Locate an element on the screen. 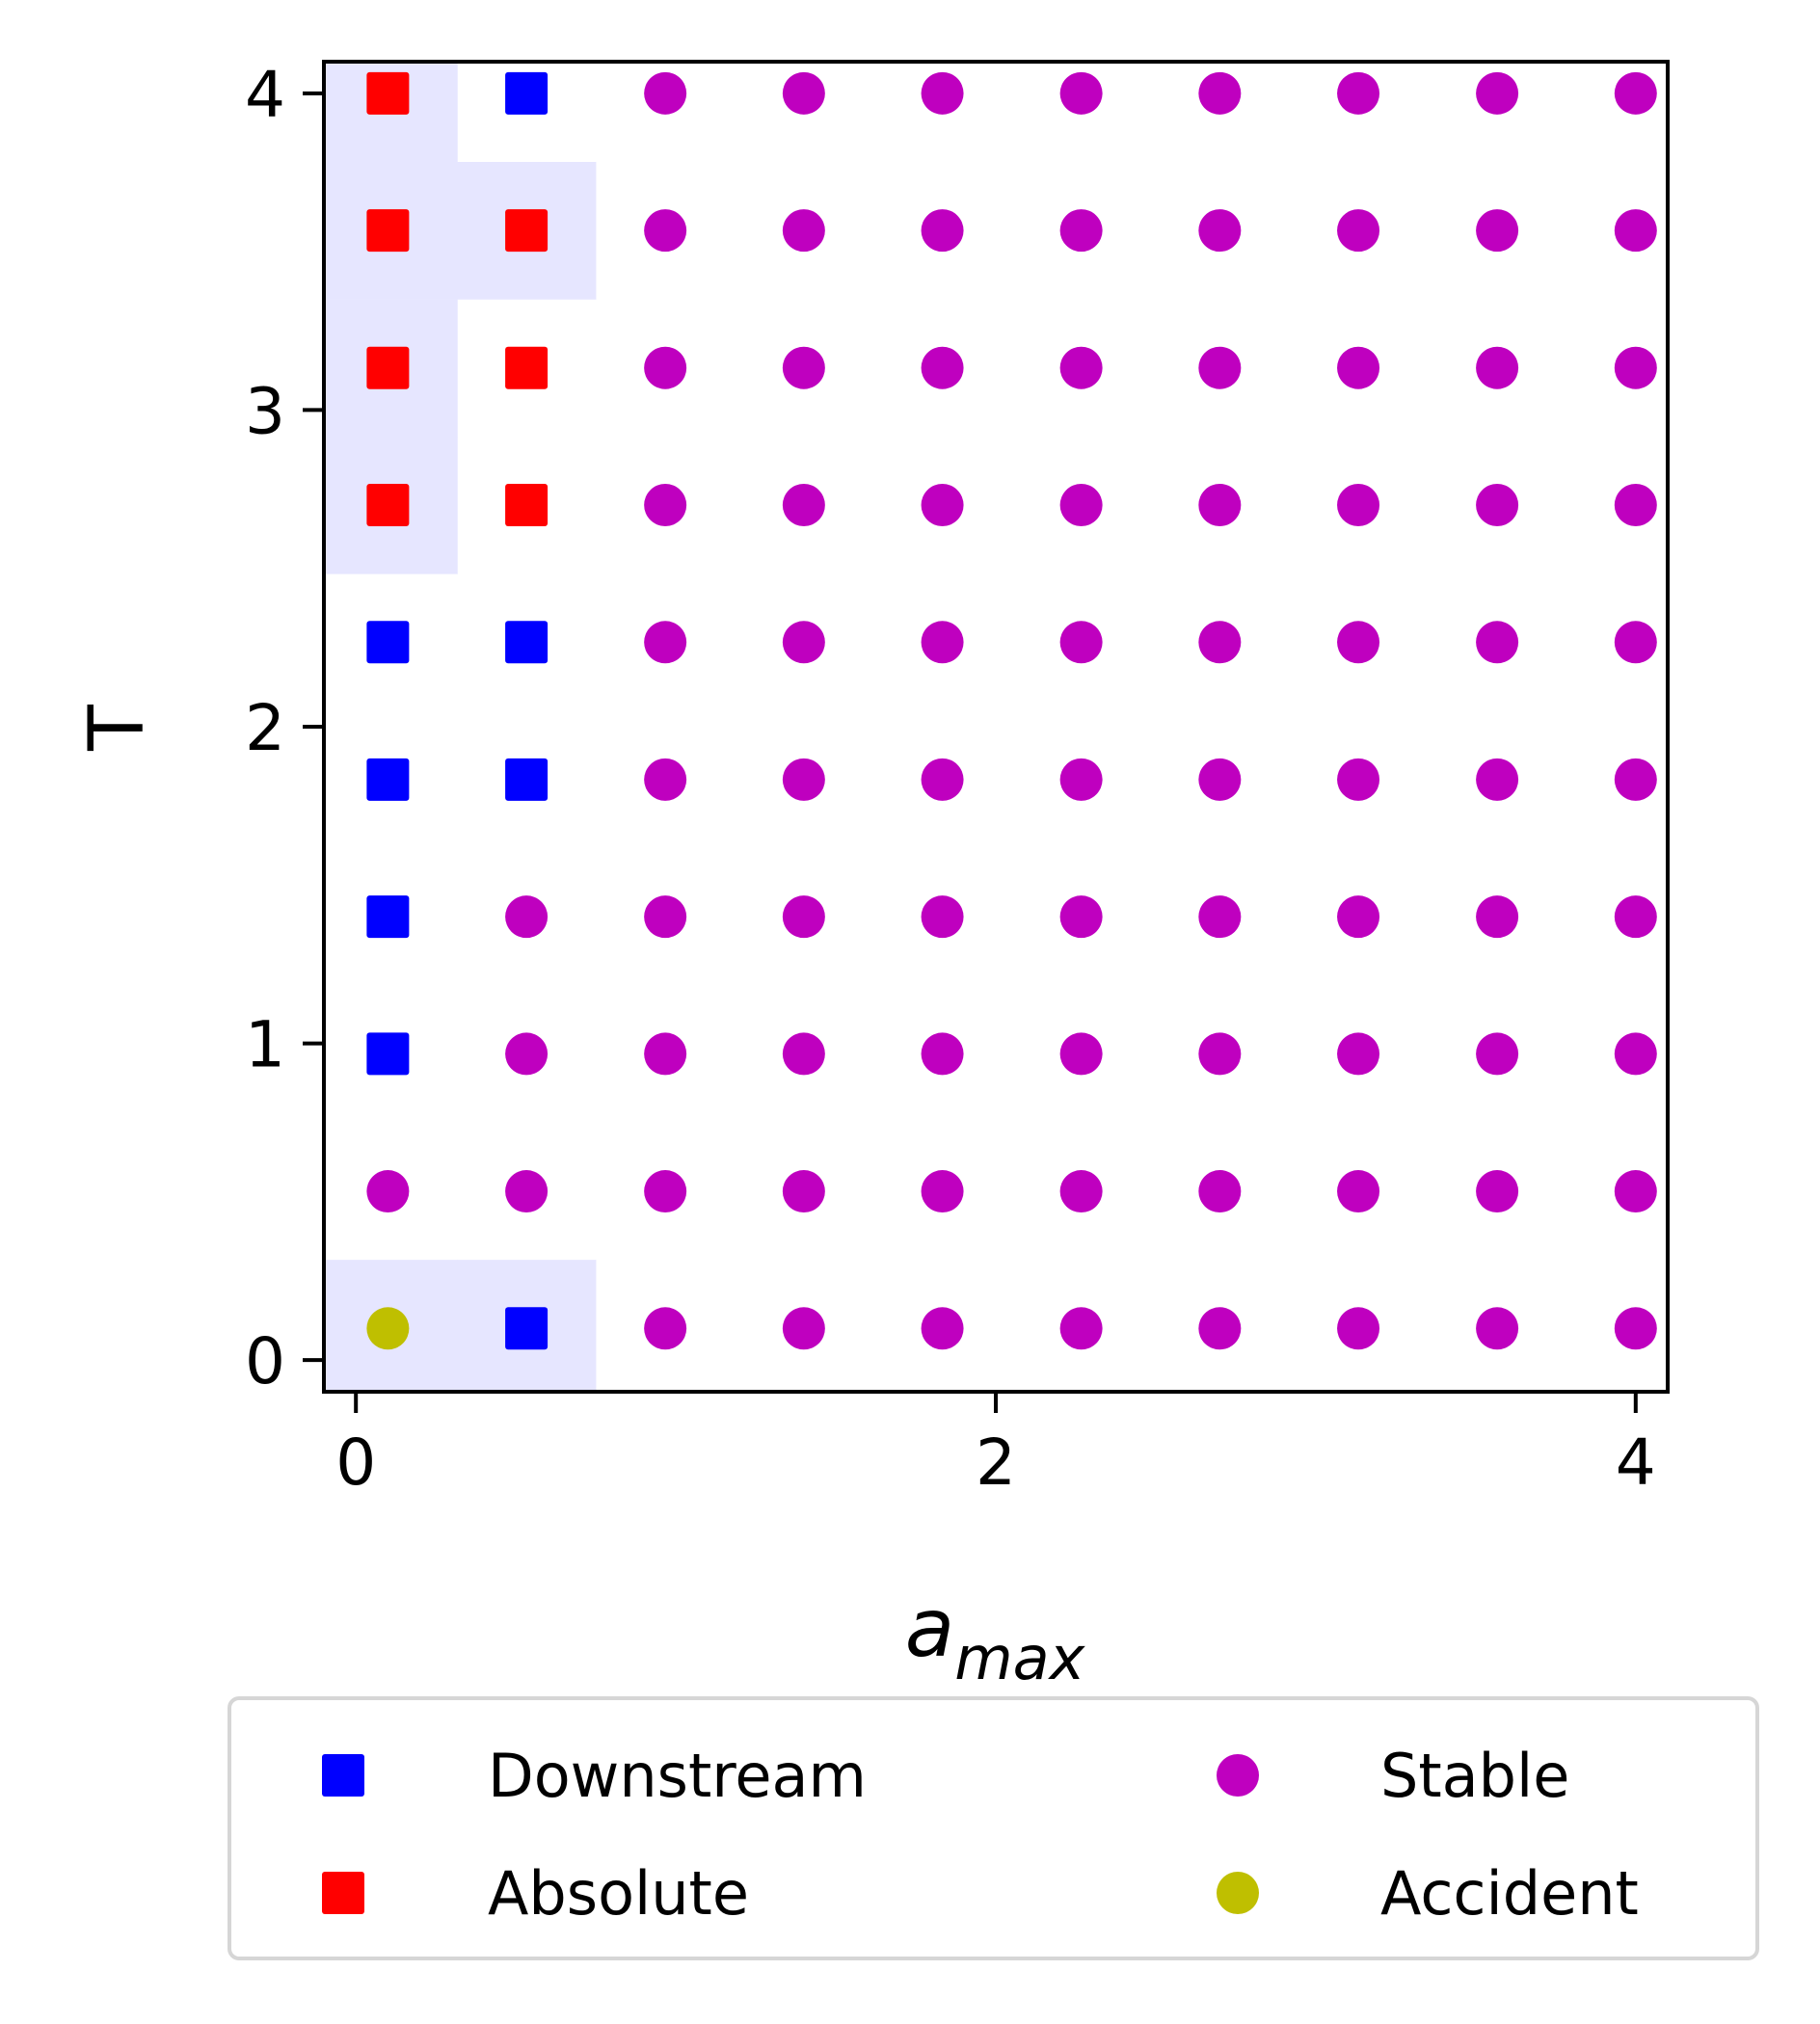  legend-item-accident: Accident is located at coordinates (1428, 1893).